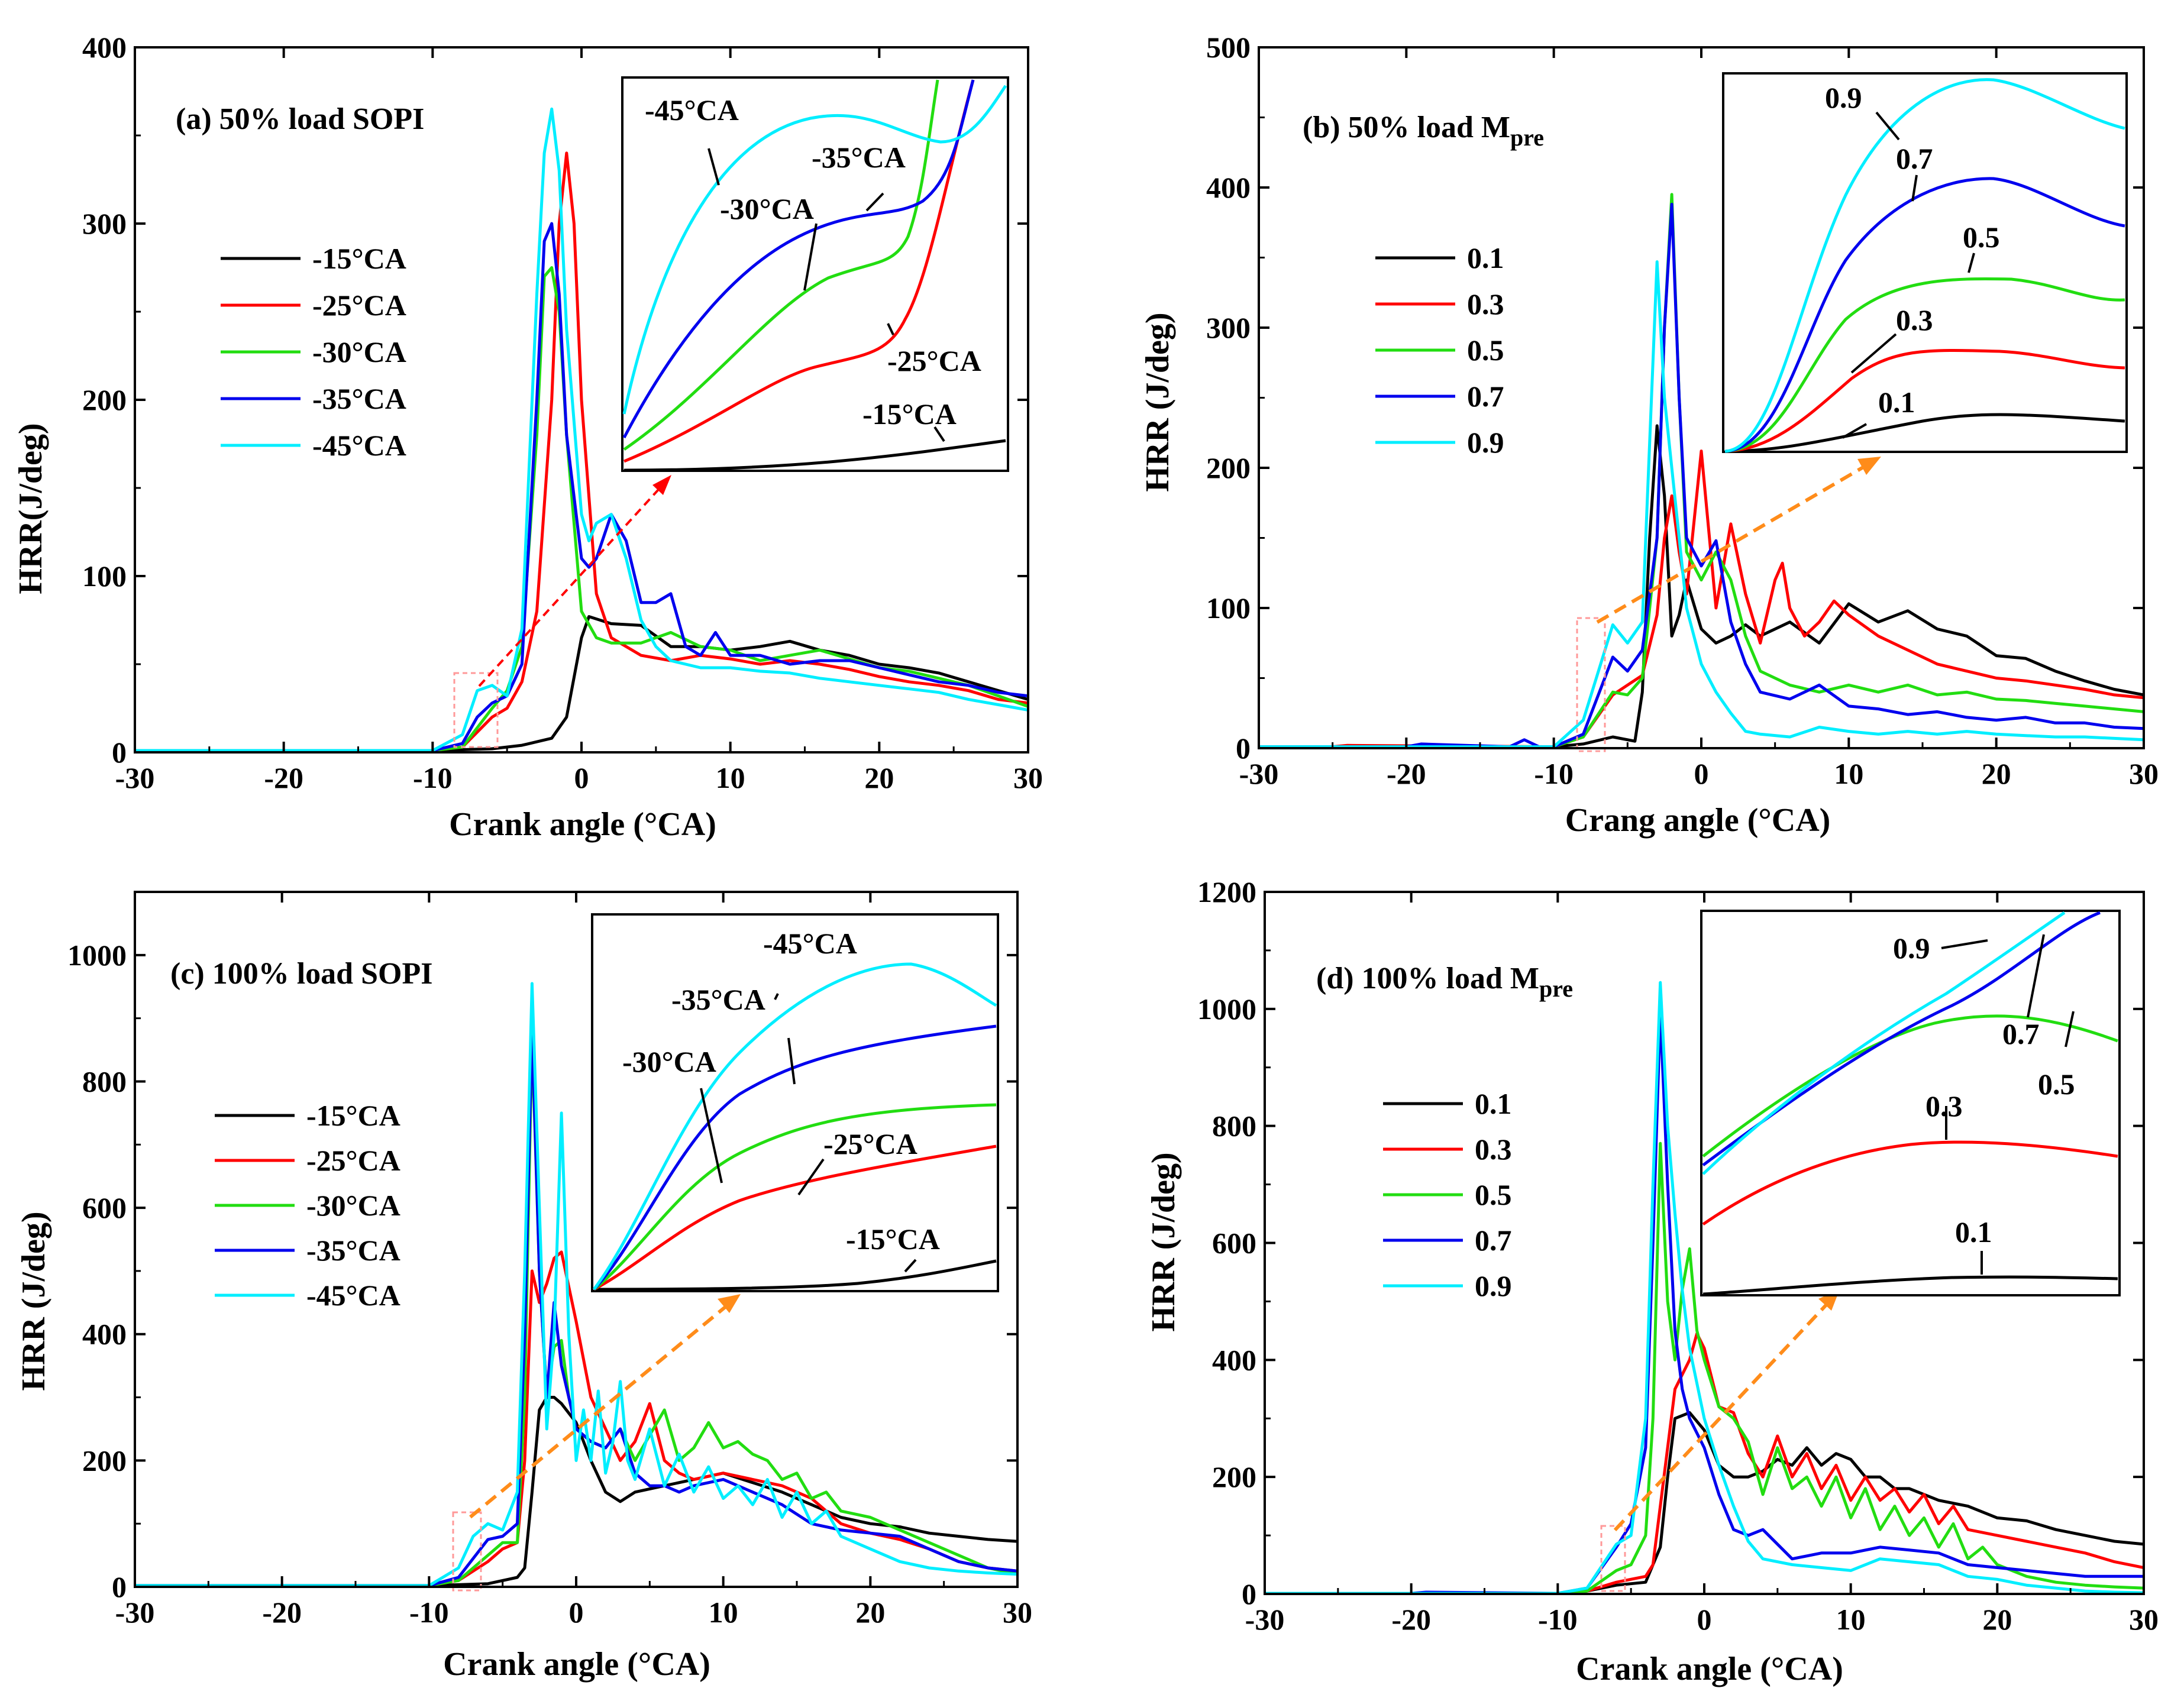 Image resolution: width=2184 pixels, height=1701 pixels. Describe the element at coordinates (1249, 1594) in the screenshot. I see `y-tick-label-d-0: 0` at that location.